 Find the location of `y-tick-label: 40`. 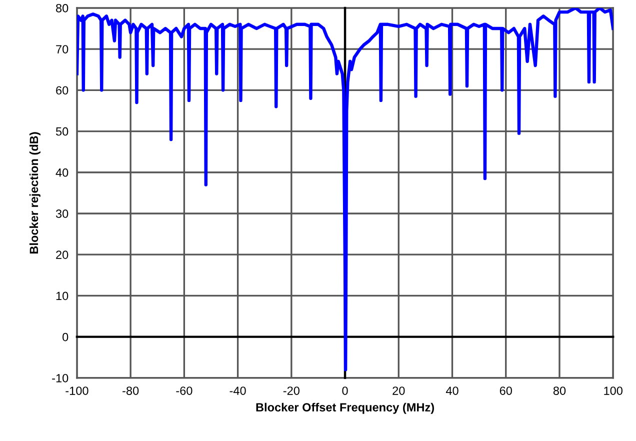

y-tick-label: 40 is located at coordinates (62, 172).